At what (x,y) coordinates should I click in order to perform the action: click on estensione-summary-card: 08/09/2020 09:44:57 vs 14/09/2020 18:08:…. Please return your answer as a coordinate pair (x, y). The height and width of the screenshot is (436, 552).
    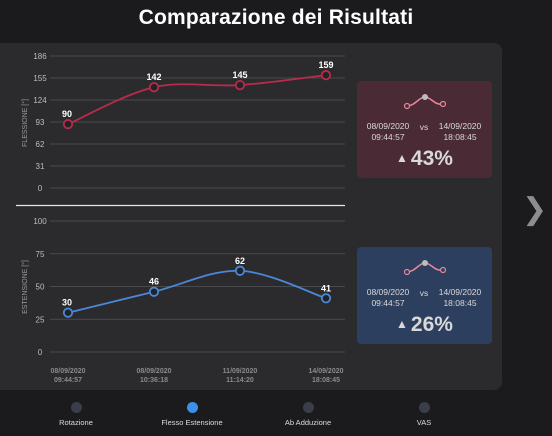
    Looking at the image, I should click on (424, 295).